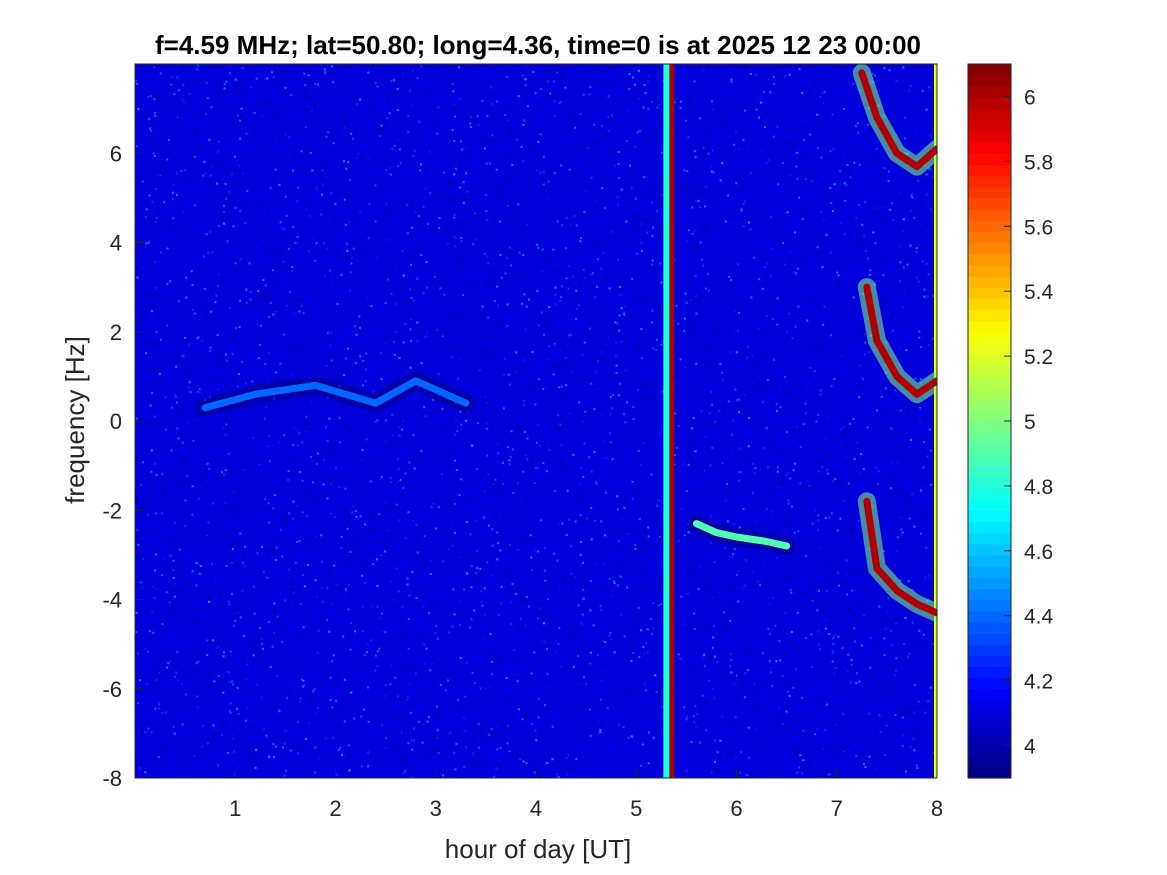 The image size is (1167, 875). Describe the element at coordinates (1039, 617) in the screenshot. I see `colorbar-tick-label: 4.4` at that location.